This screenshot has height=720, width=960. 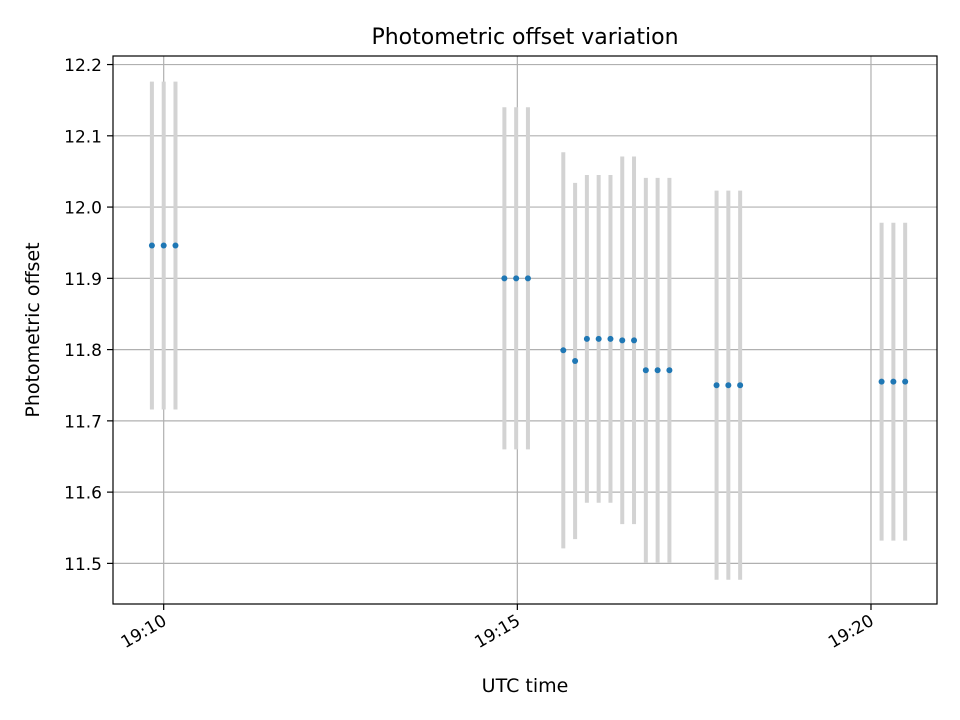 I want to click on y-tick-label: 12.2, so click(x=83, y=66).